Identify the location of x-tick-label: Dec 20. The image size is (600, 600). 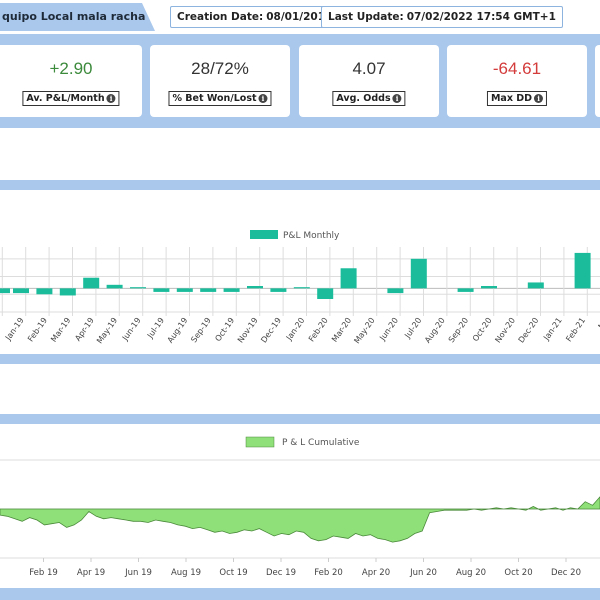
(566, 573).